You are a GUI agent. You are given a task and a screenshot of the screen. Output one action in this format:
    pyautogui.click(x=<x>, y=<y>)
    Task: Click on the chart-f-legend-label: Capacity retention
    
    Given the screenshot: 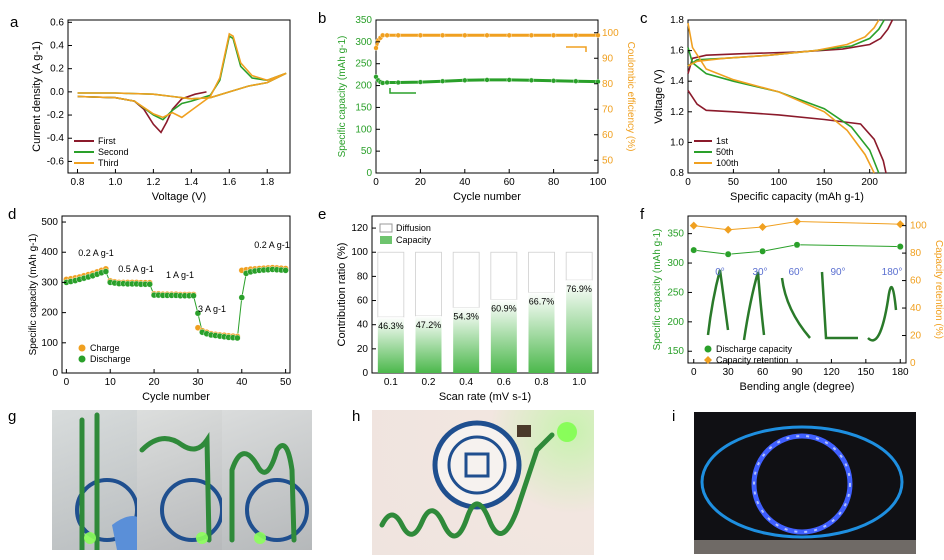 What is the action you would take?
    pyautogui.click(x=752, y=360)
    